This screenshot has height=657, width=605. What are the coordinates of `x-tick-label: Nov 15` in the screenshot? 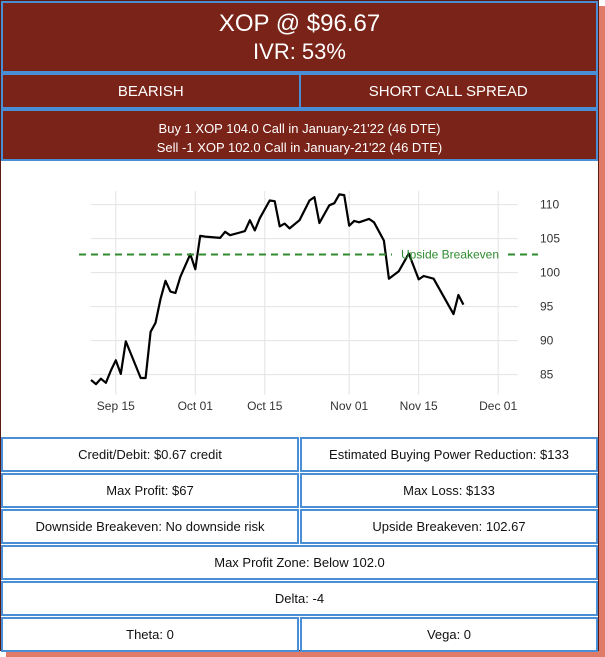 It's located at (419, 406).